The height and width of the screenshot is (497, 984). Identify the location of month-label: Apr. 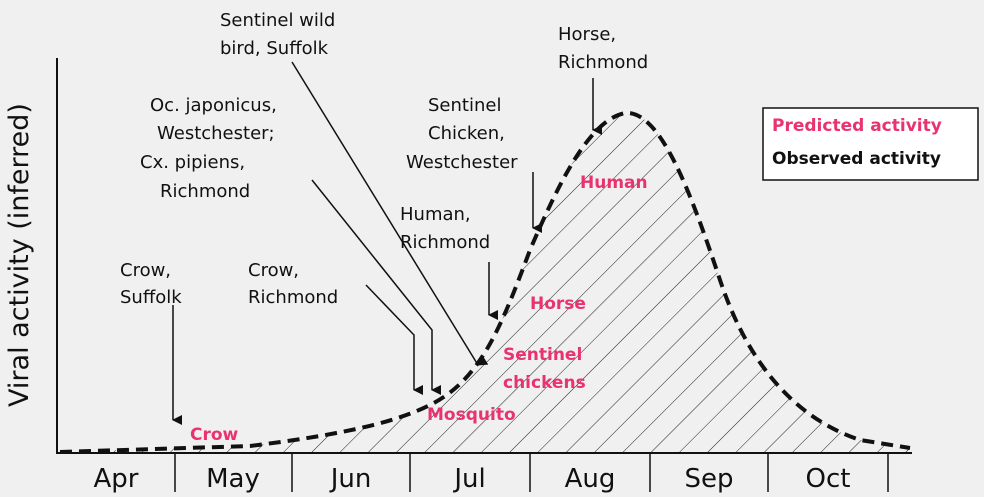
(116, 479).